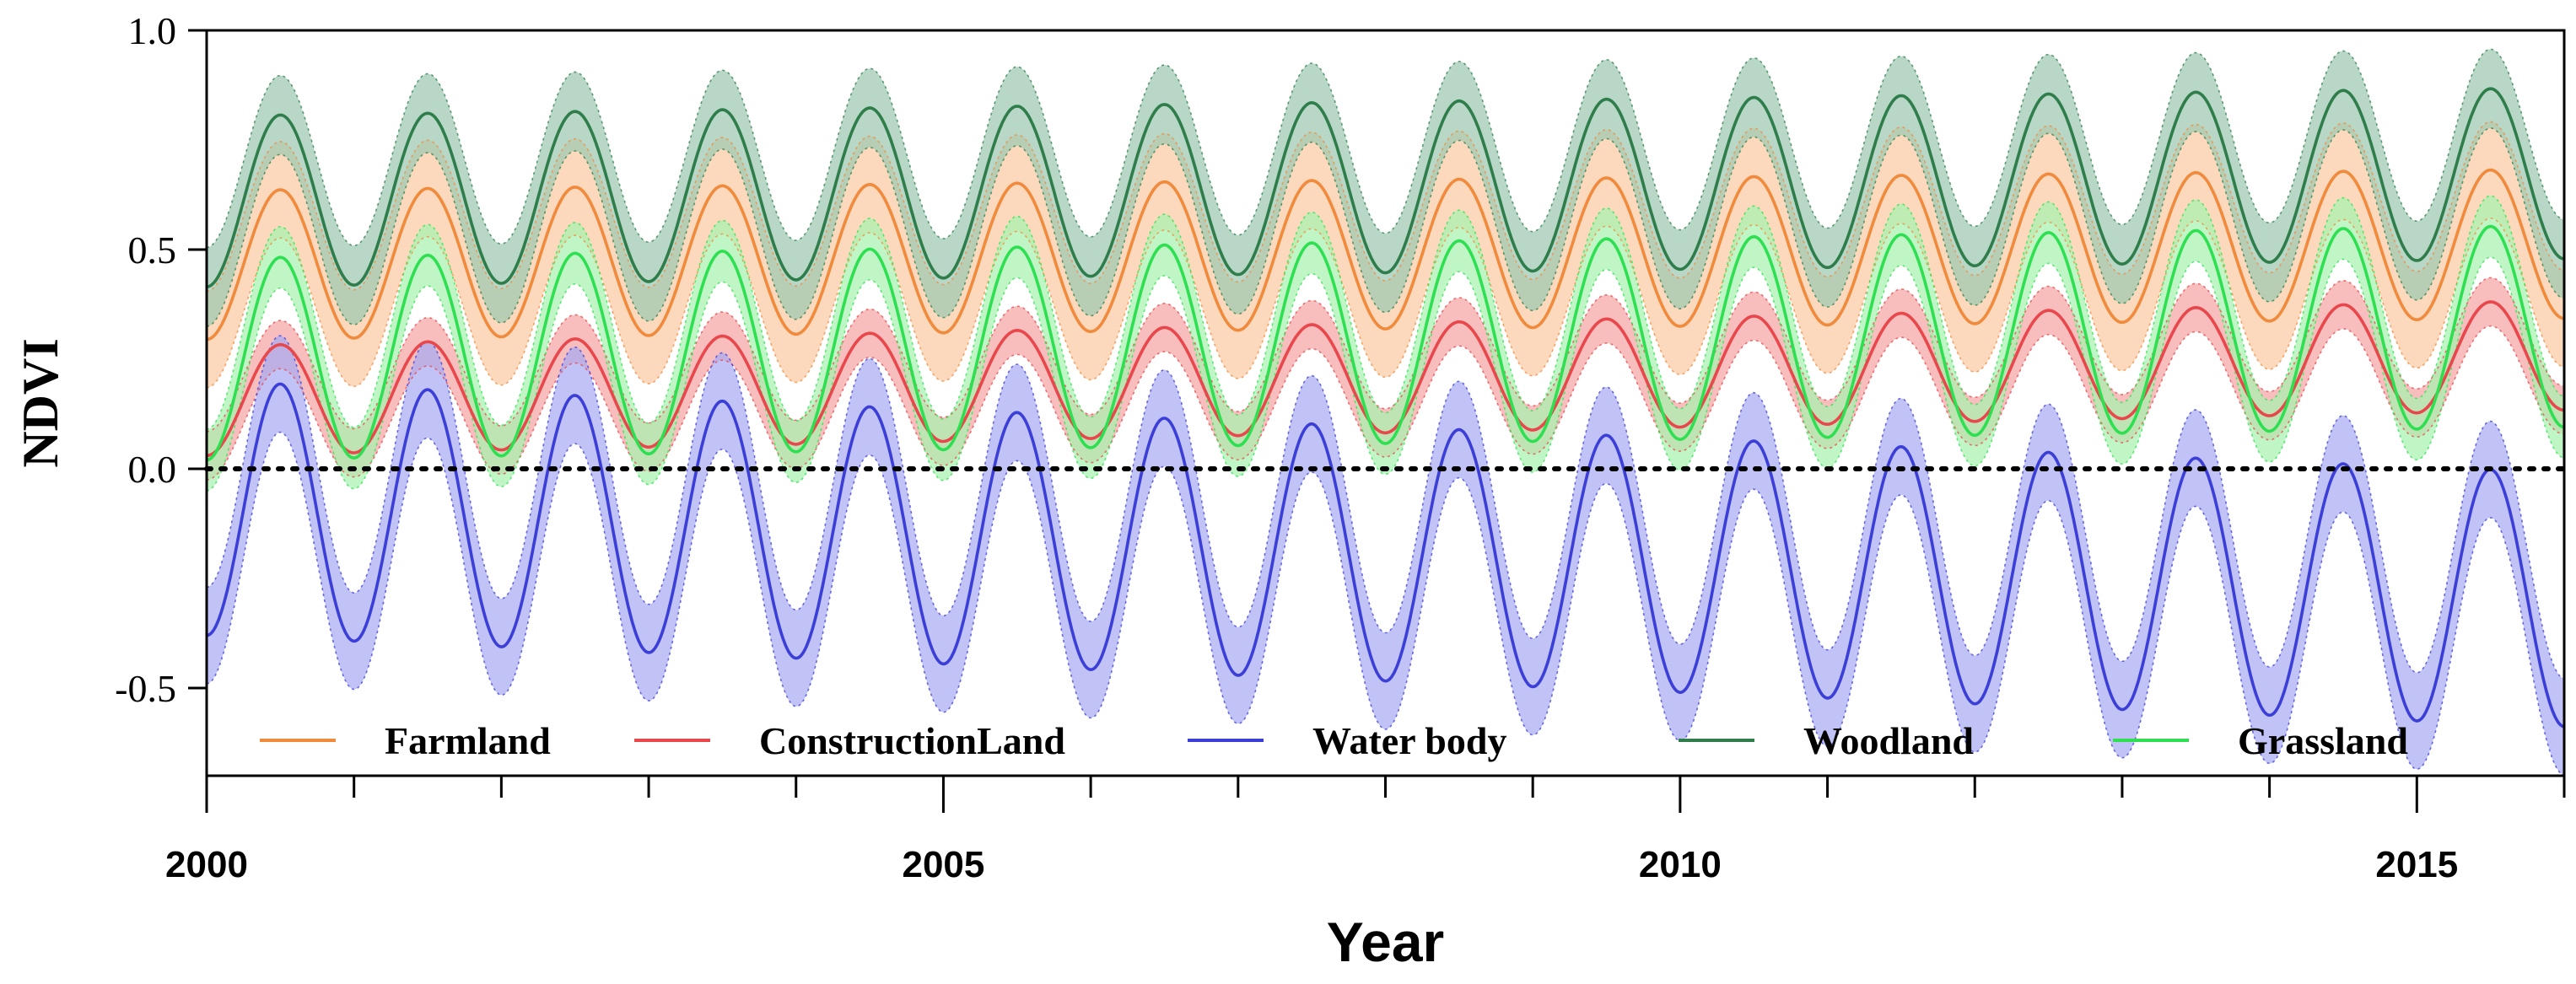 The image size is (2576, 984). Describe the element at coordinates (1365, 831) in the screenshot. I see `x-axis-ticks: 2000 2005 2010 2015` at that location.